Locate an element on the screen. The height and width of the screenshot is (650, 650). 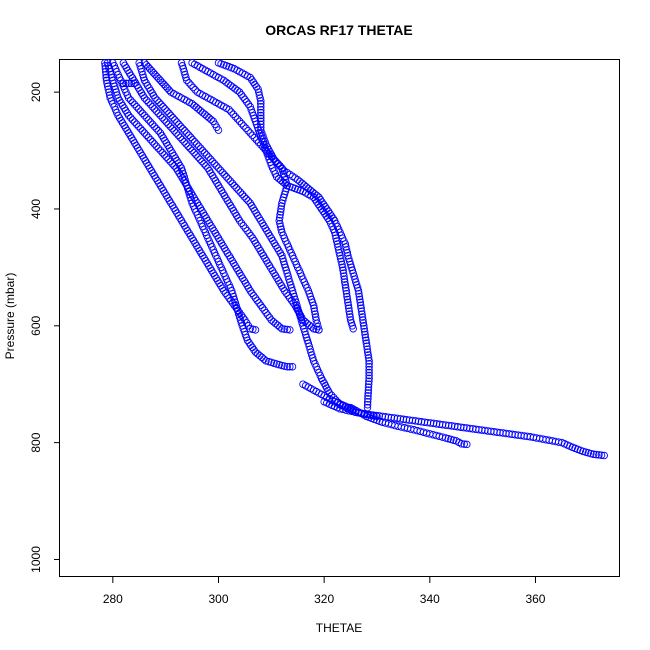
y-axis-label: Pressure (mbar) is located at coordinates (10, 316).